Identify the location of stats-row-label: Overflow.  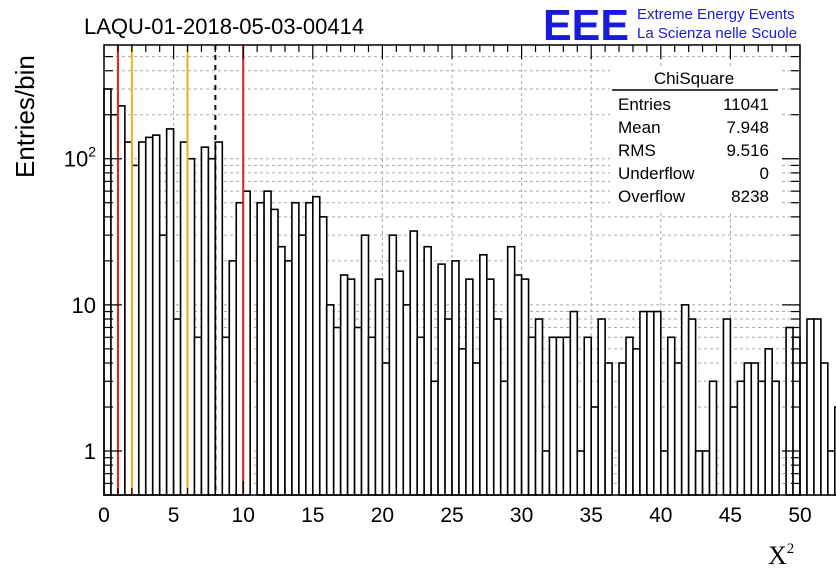
(652, 196).